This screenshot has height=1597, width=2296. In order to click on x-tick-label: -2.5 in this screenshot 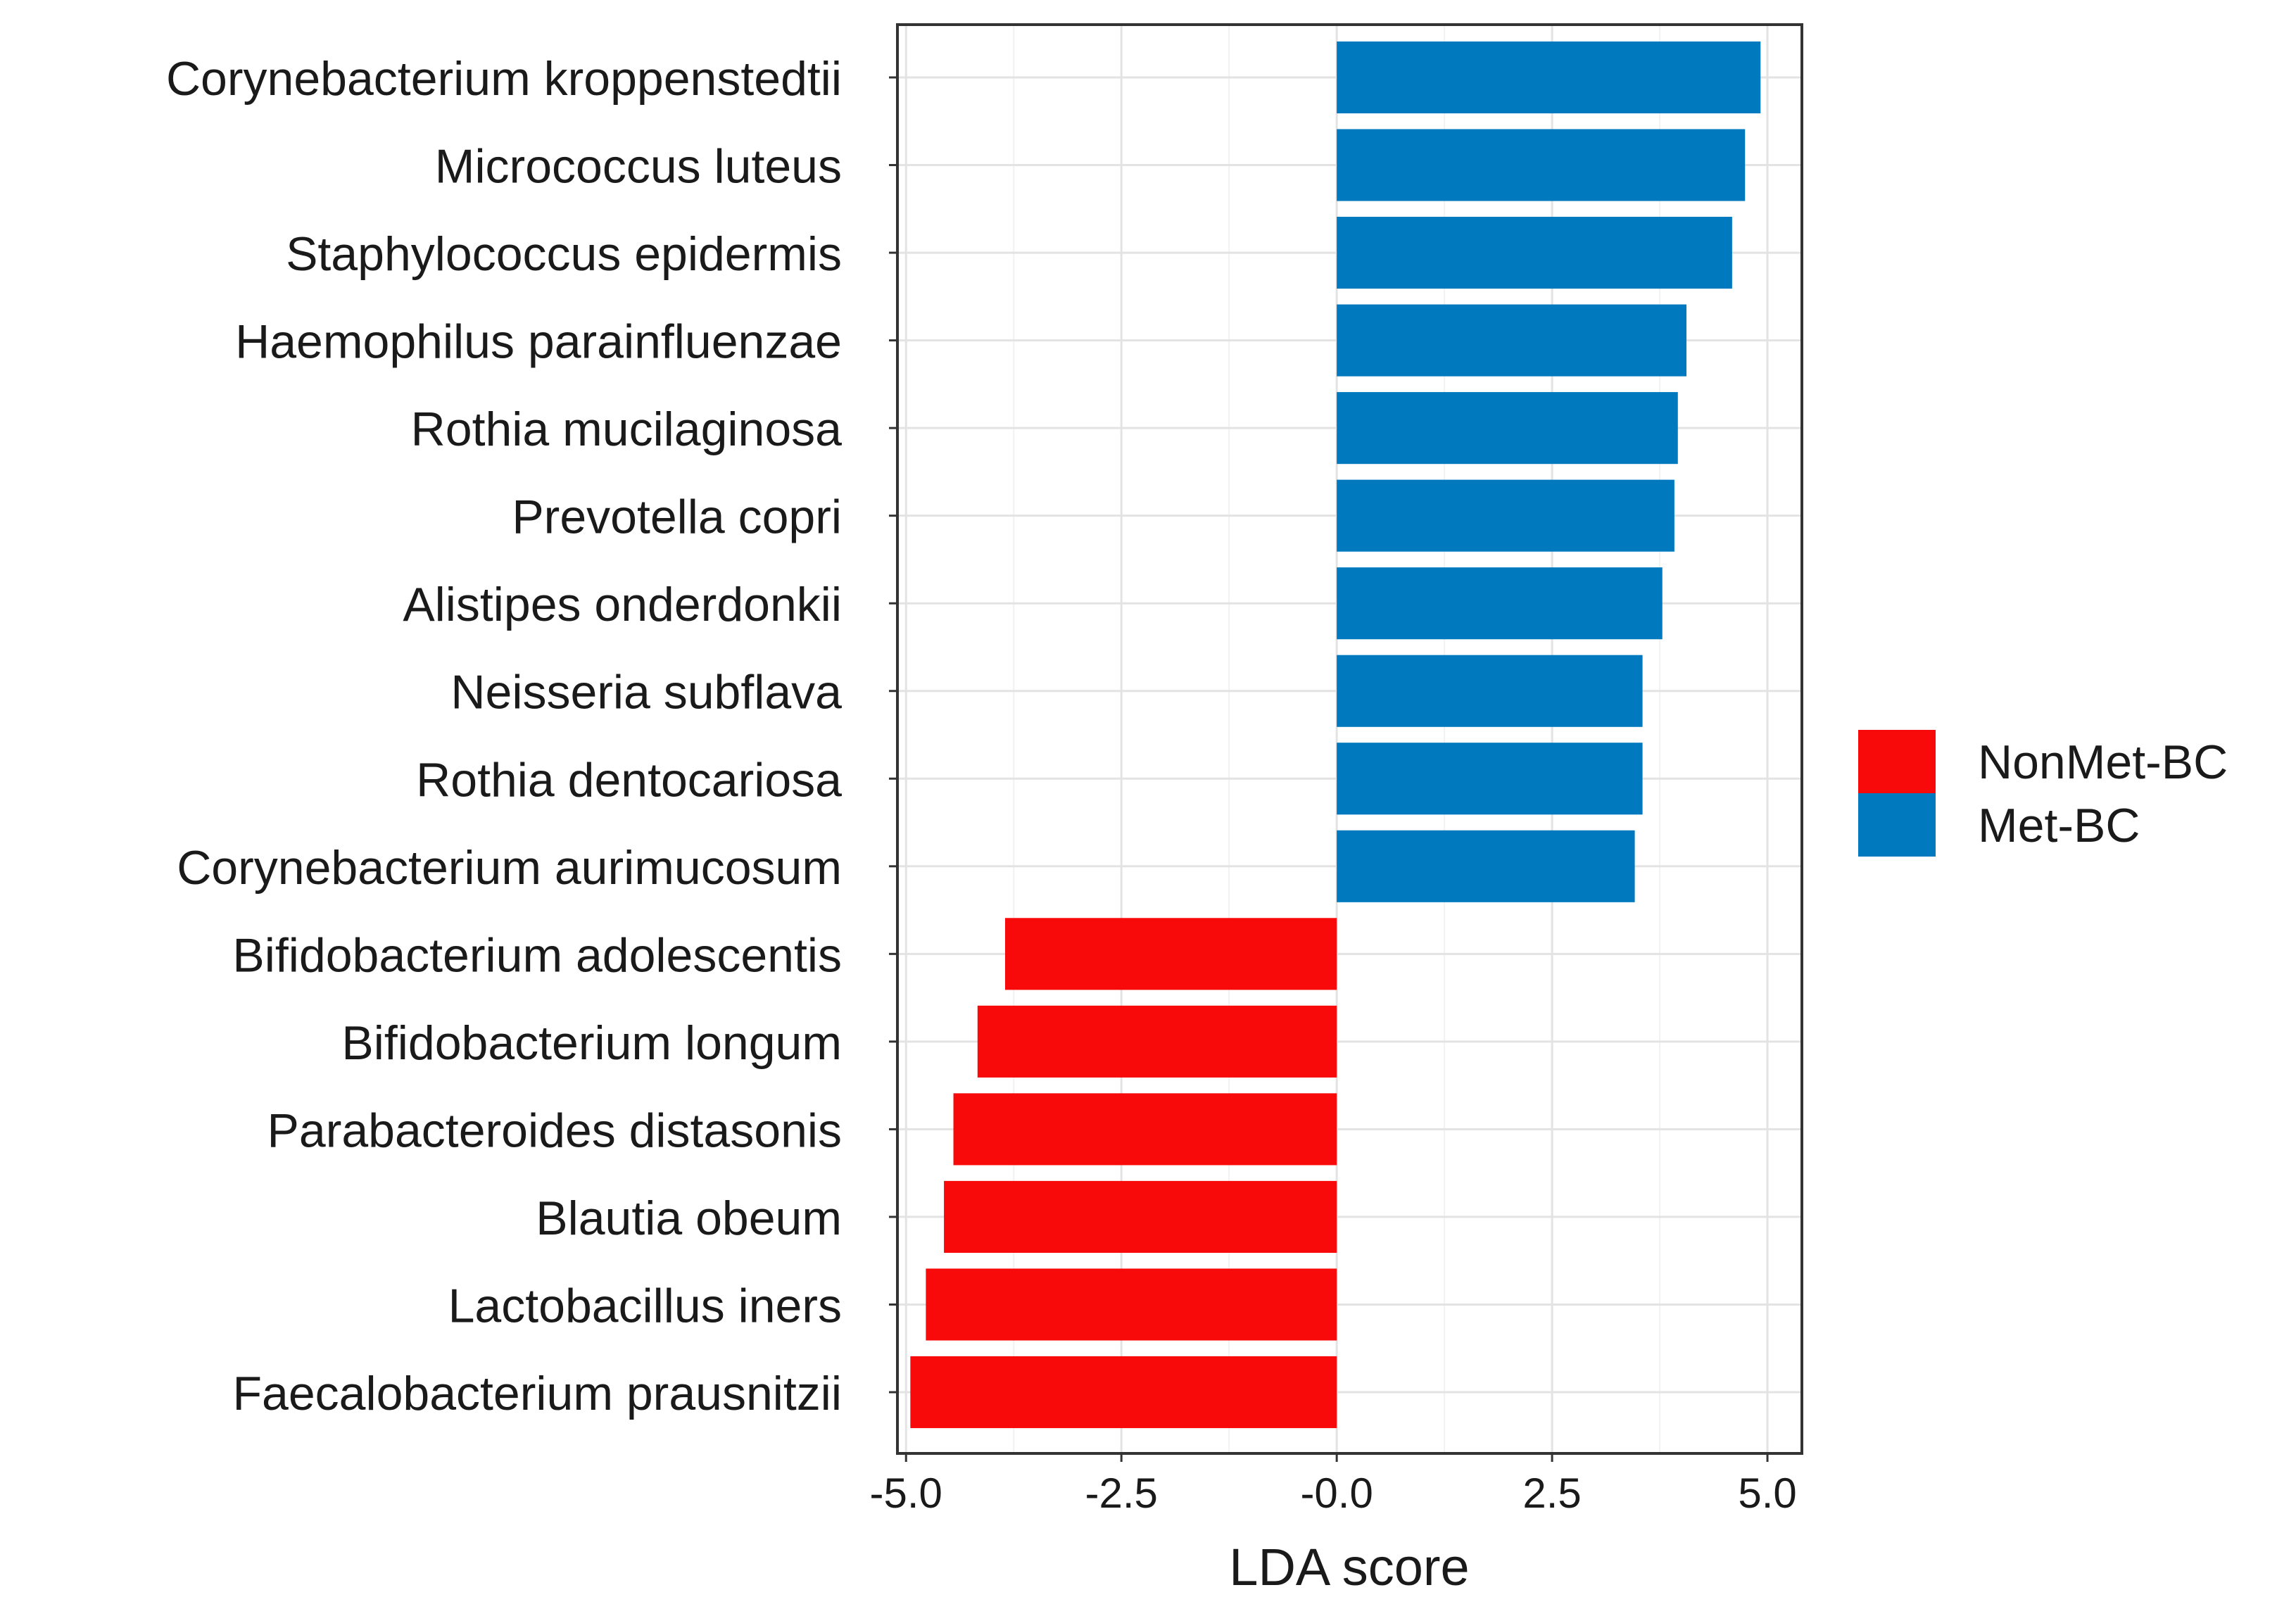, I will do `click(1121, 1493)`.